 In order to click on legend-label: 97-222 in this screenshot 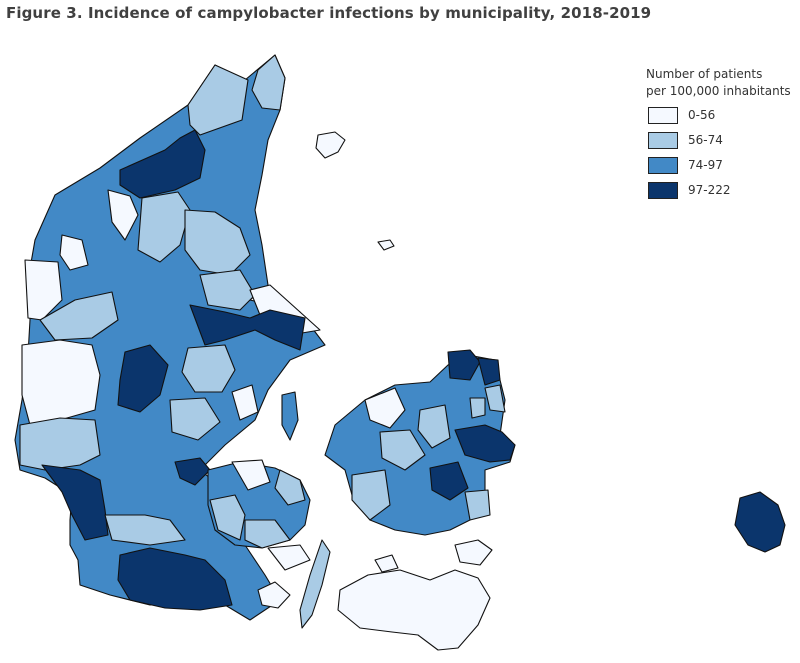, I will do `click(709, 190)`.